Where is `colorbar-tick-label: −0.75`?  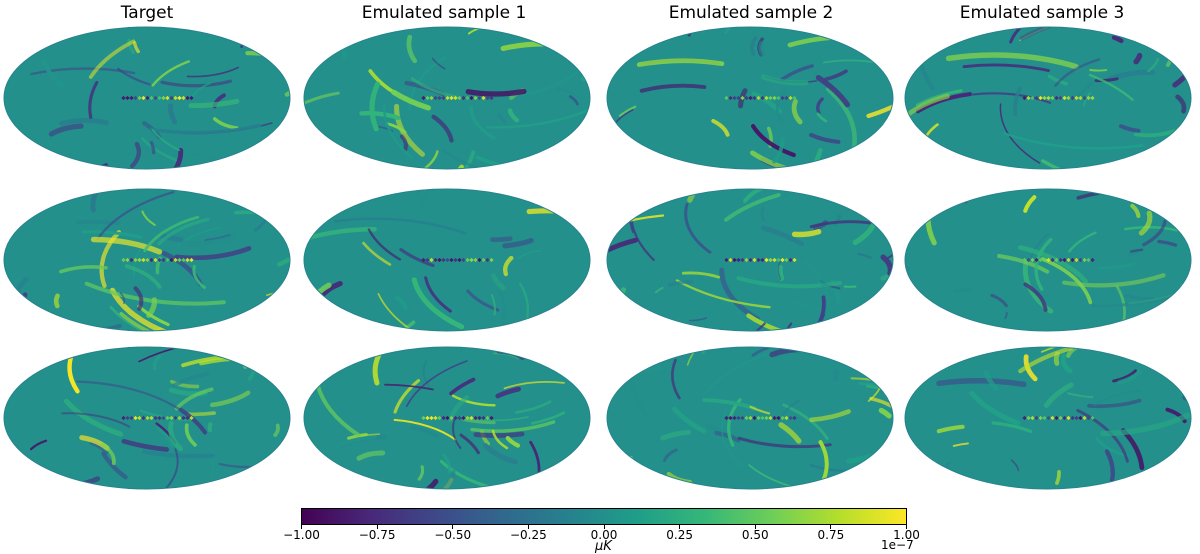
colorbar-tick-label: −0.75 is located at coordinates (377, 535).